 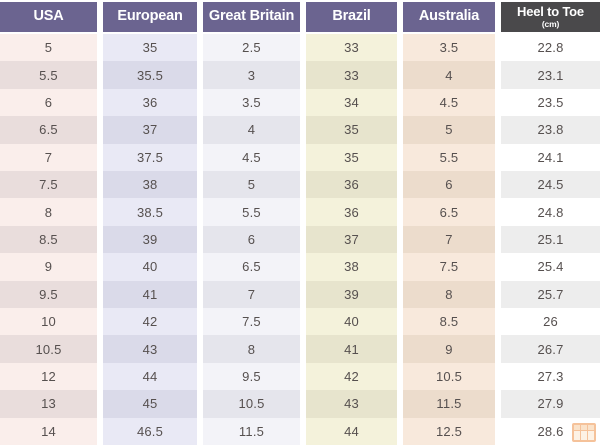 I want to click on table-cell-heel-to-toe-row-1: 22.8, so click(x=550, y=48).